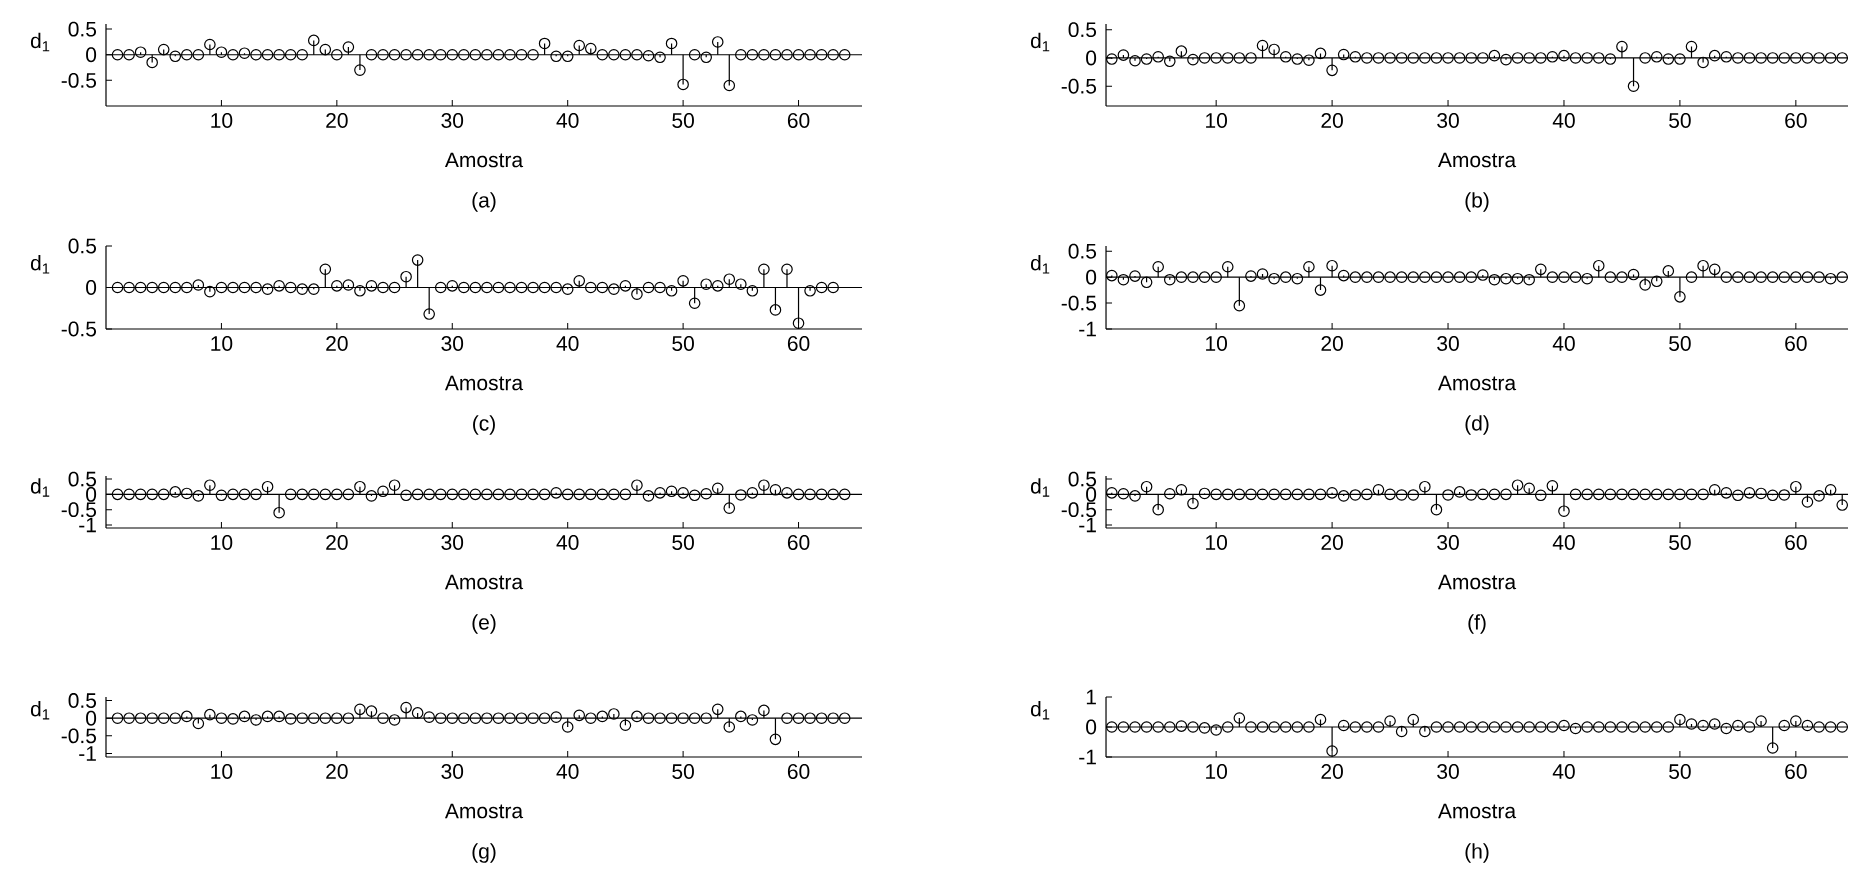 This screenshot has width=1856, height=888. Describe the element at coordinates (1477, 425) in the screenshot. I see `text: (d)` at that location.